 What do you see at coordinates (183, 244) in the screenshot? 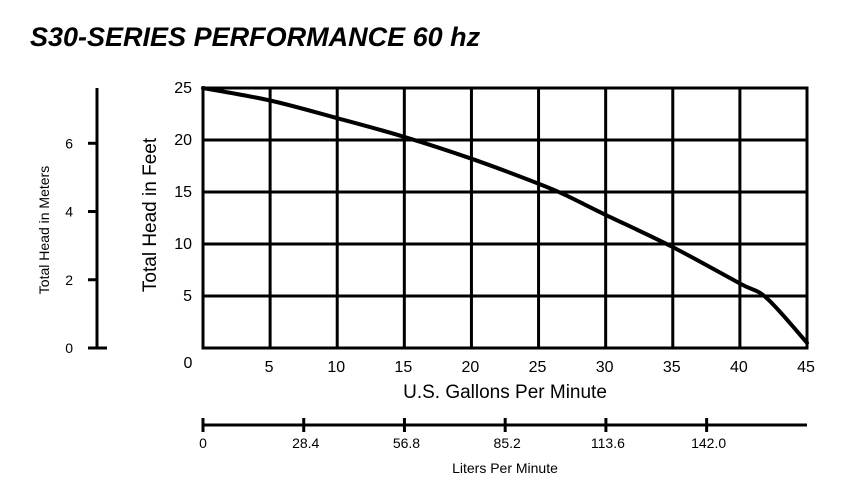
I see `y-tick-label: 10` at bounding box center [183, 244].